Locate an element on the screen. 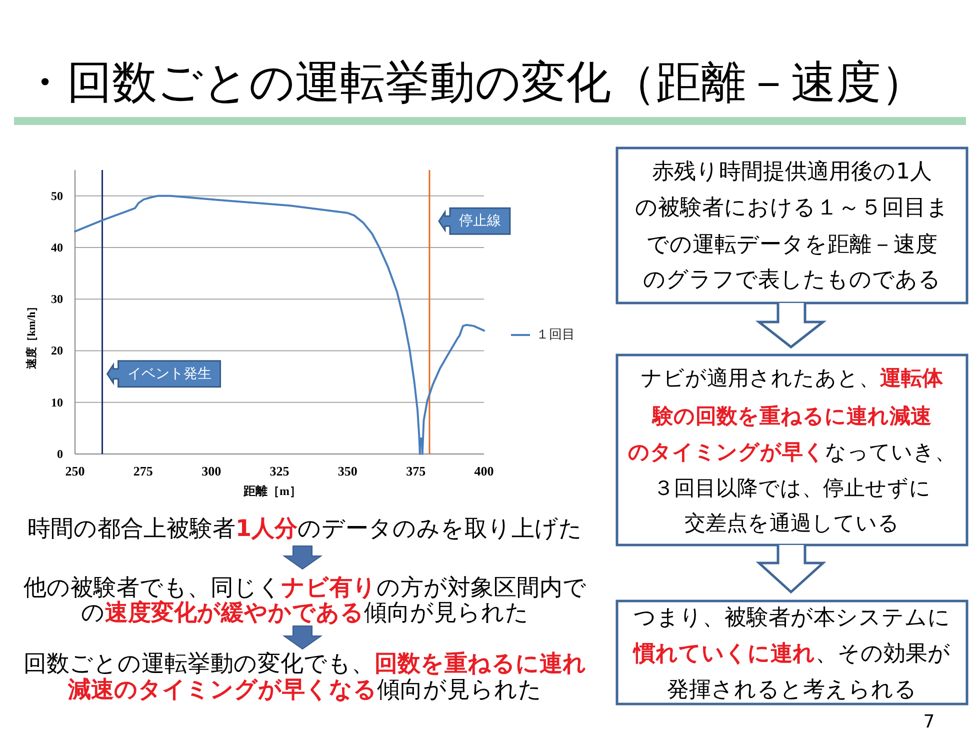  legend-label: １回目 is located at coordinates (555, 335).